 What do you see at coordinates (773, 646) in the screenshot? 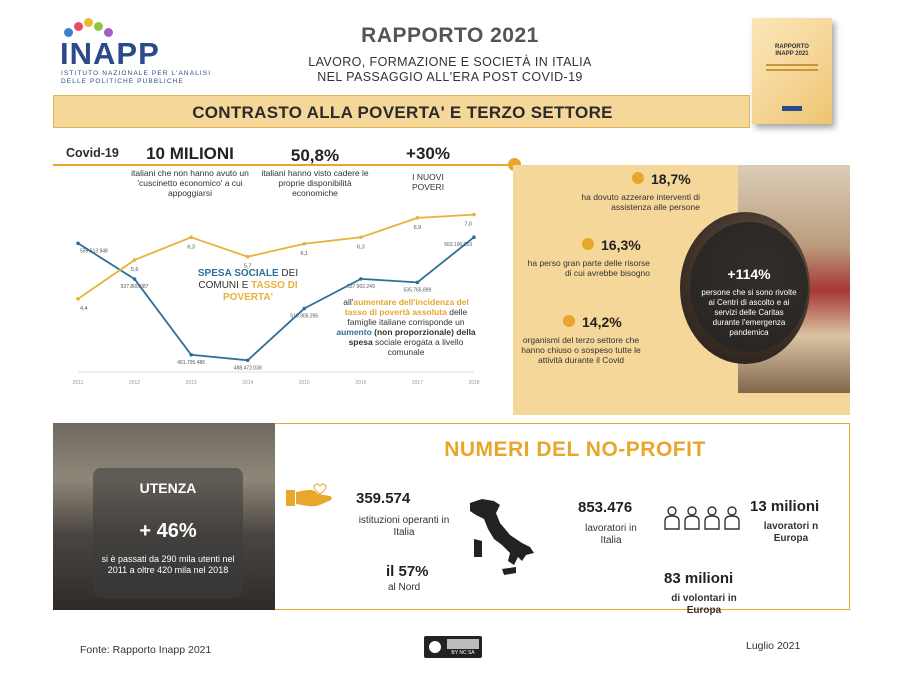
I see `footer-date: Luglio 2021` at bounding box center [773, 646].